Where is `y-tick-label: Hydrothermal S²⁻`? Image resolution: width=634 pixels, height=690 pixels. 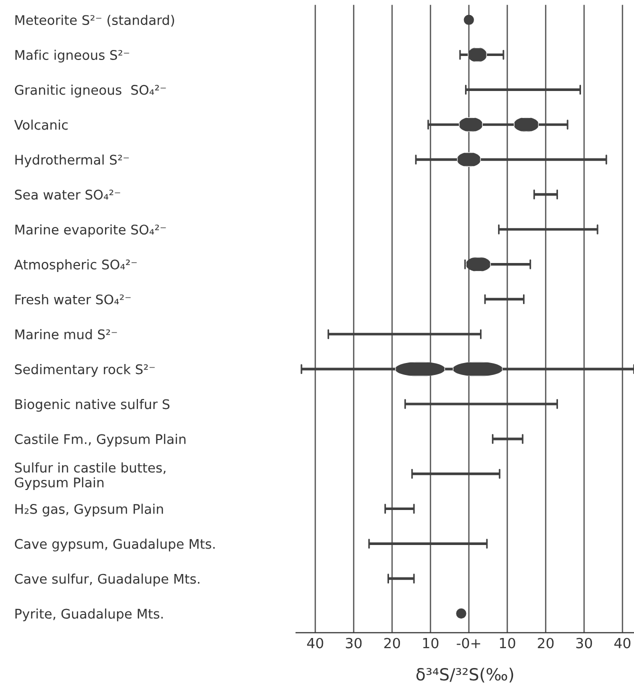
y-tick-label: Hydrothermal S²⁻ is located at coordinates (72, 161).